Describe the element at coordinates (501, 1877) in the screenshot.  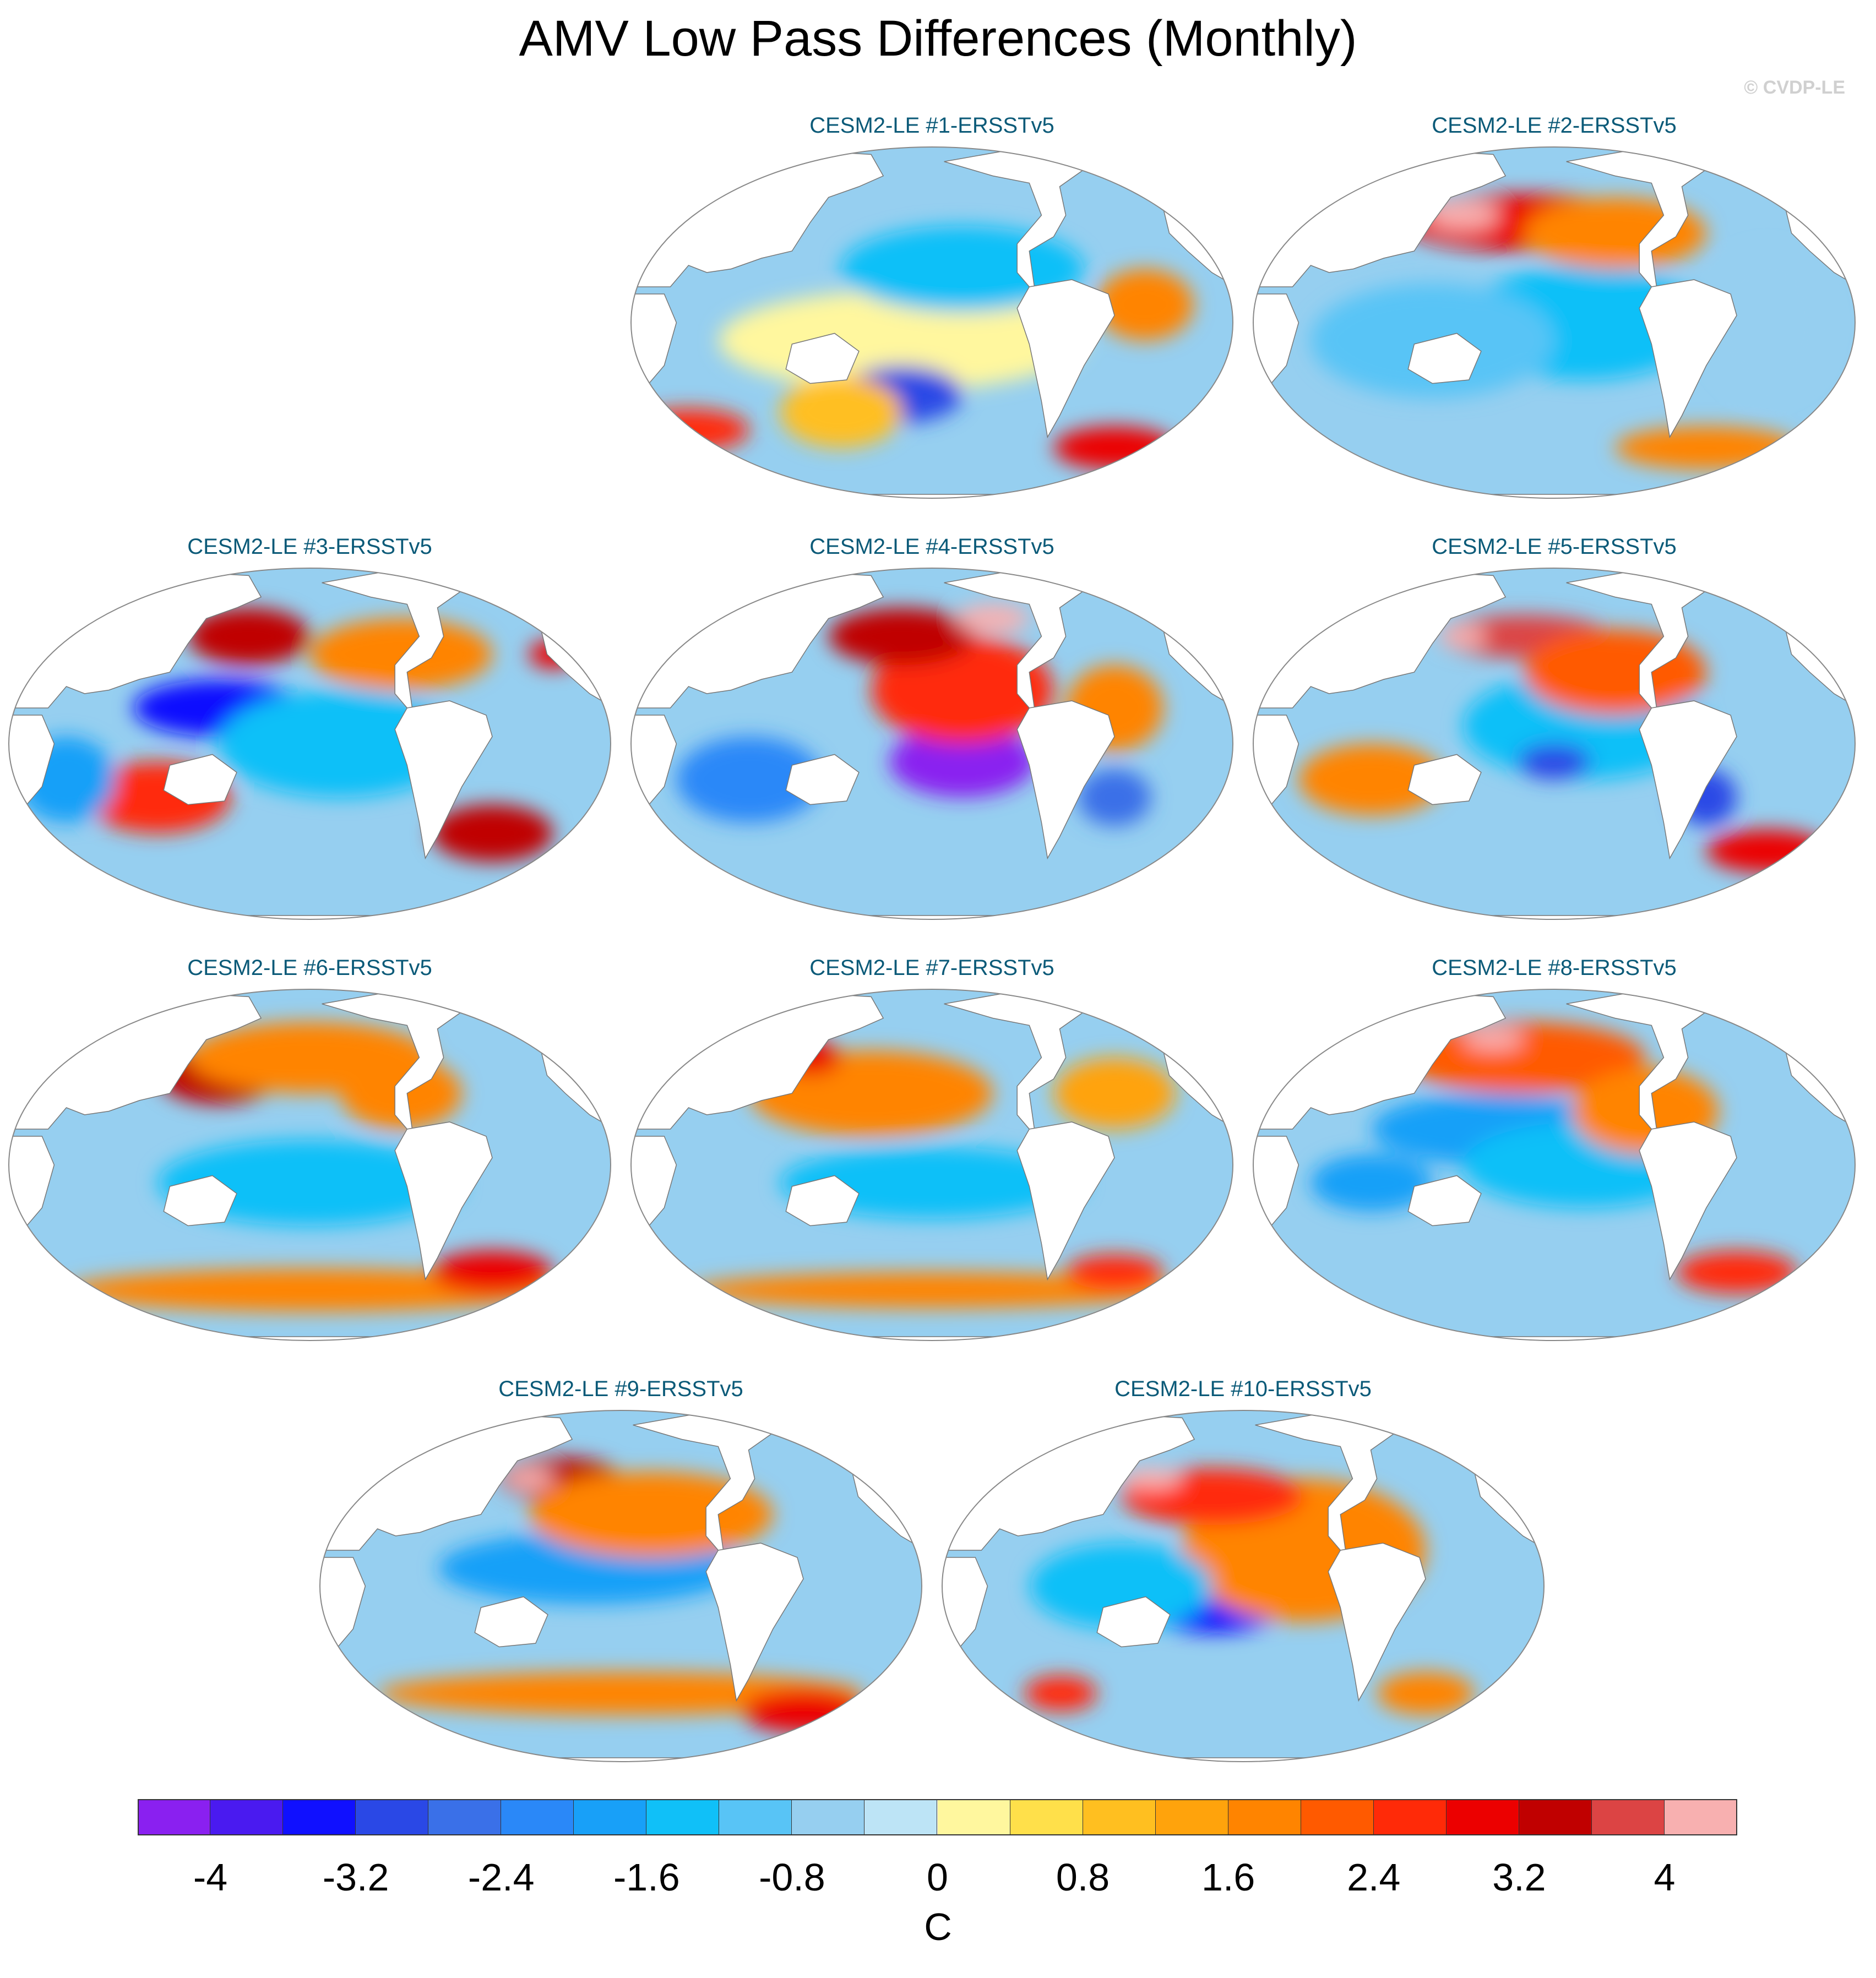
I see `colorbar-tick-label: -2.4` at that location.